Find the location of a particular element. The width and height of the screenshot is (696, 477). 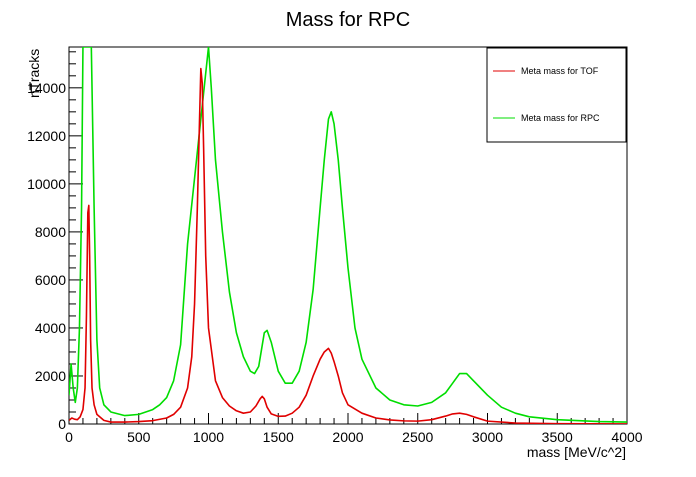

y-tick-label: 0 is located at coordinates (62, 424).